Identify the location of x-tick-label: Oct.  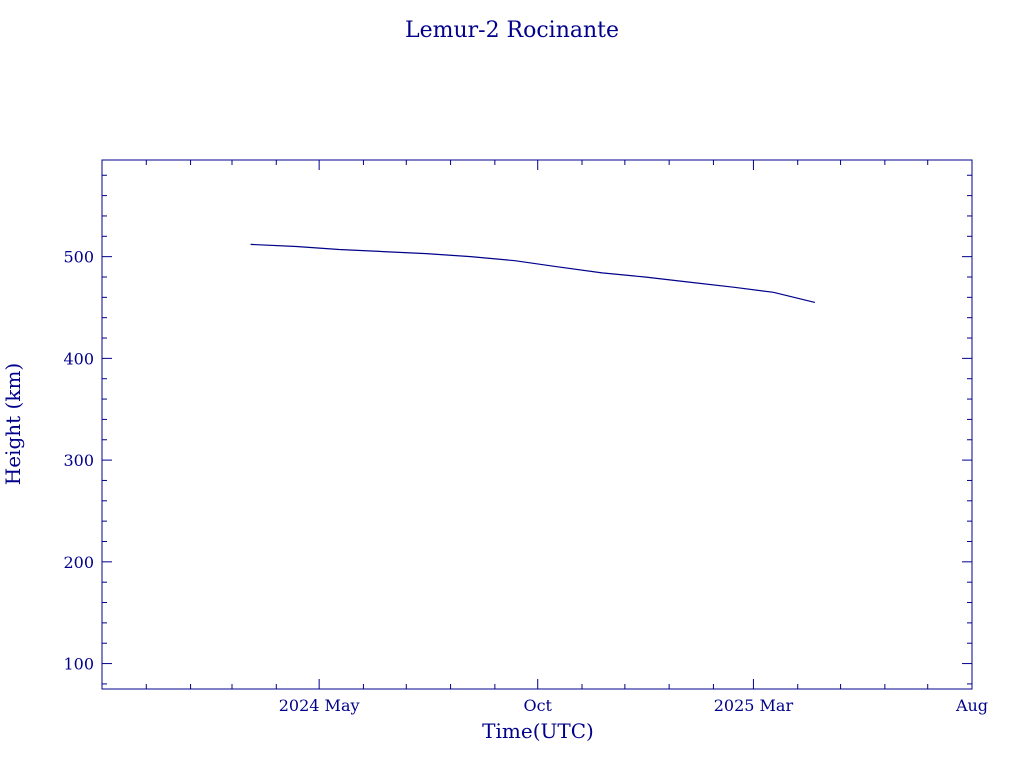
(537, 705).